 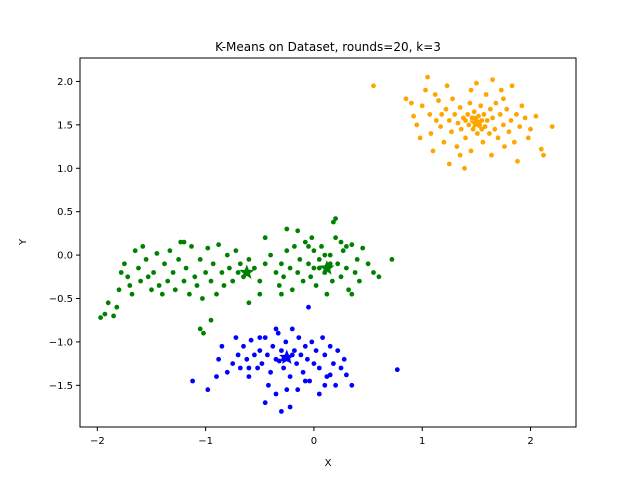 What do you see at coordinates (61, 342) in the screenshot?
I see `y-tick-label: −1.0` at bounding box center [61, 342].